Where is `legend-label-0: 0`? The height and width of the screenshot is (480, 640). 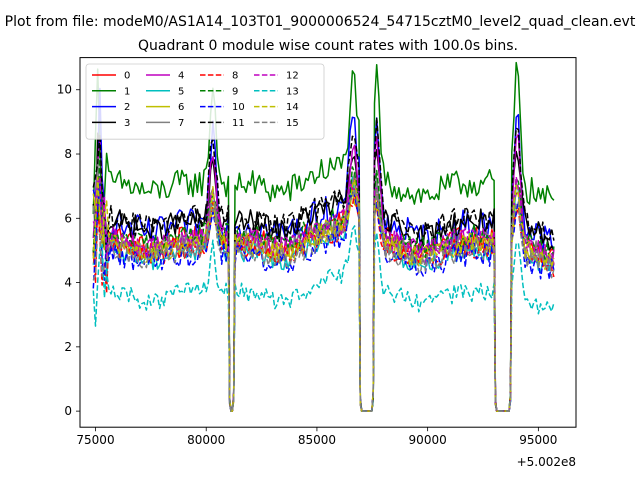 legend-label-0: 0 is located at coordinates (127, 76).